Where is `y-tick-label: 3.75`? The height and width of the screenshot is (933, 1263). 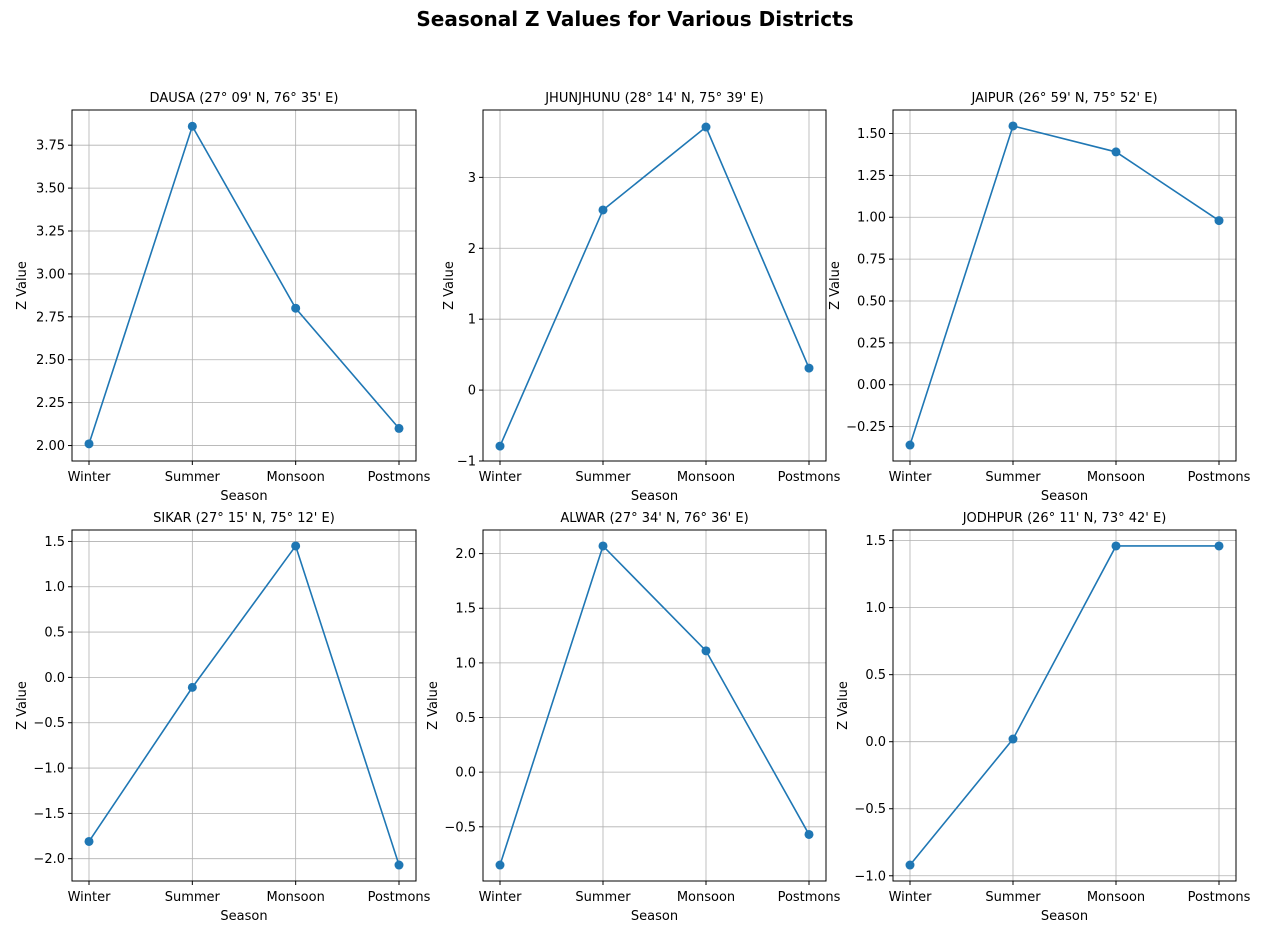
y-tick-label: 3.75 is located at coordinates (50, 146).